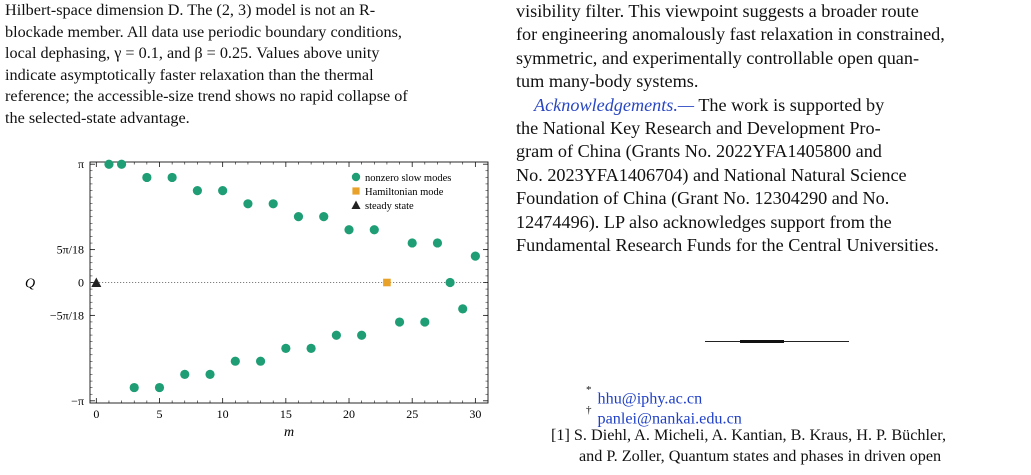 The width and height of the screenshot is (1031, 475). I want to click on y-tick-label: 5π/18, so click(70, 250).